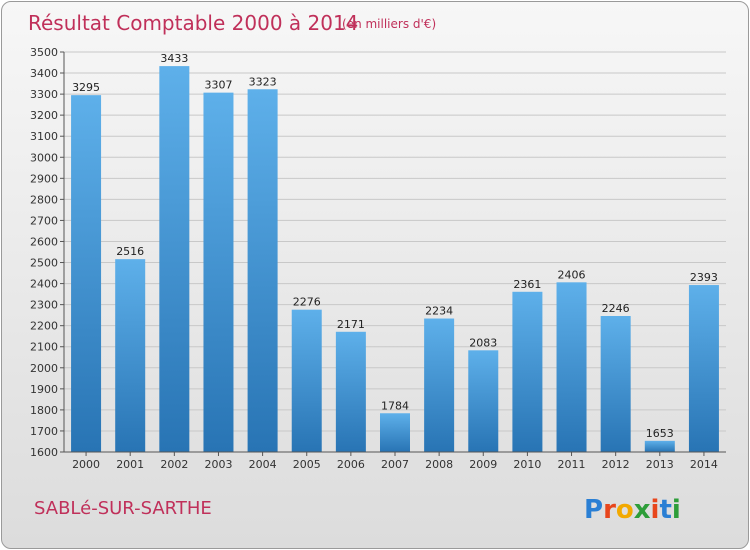 This screenshot has height=550, width=750. I want to click on x-tick-label: 2004, so click(263, 464).